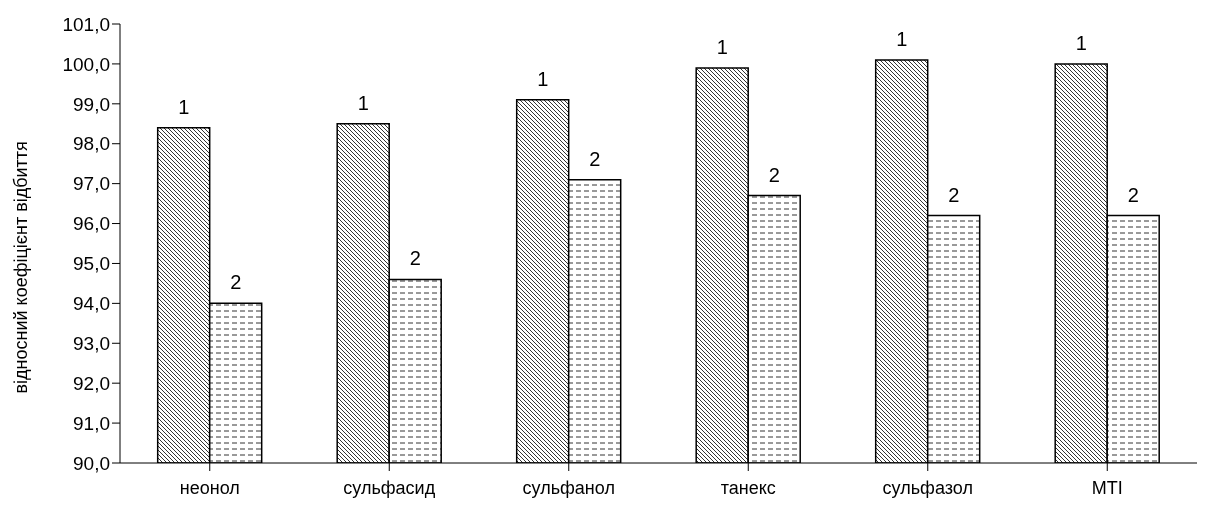 This screenshot has width=1215, height=507. What do you see at coordinates (21, 267) in the screenshot?
I see `y-axis-title: відносний коефіцієнт відбиття` at bounding box center [21, 267].